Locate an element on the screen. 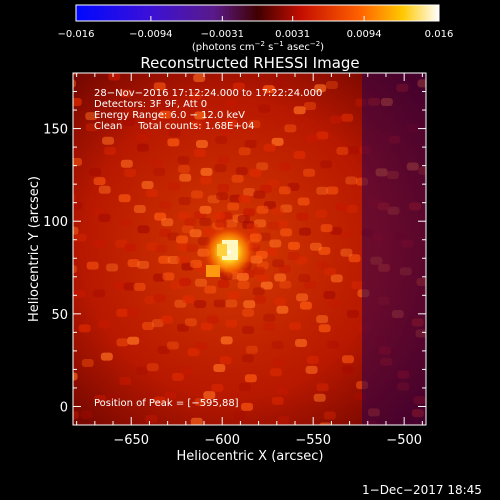  x-tick-label: −600 is located at coordinates (222, 440).